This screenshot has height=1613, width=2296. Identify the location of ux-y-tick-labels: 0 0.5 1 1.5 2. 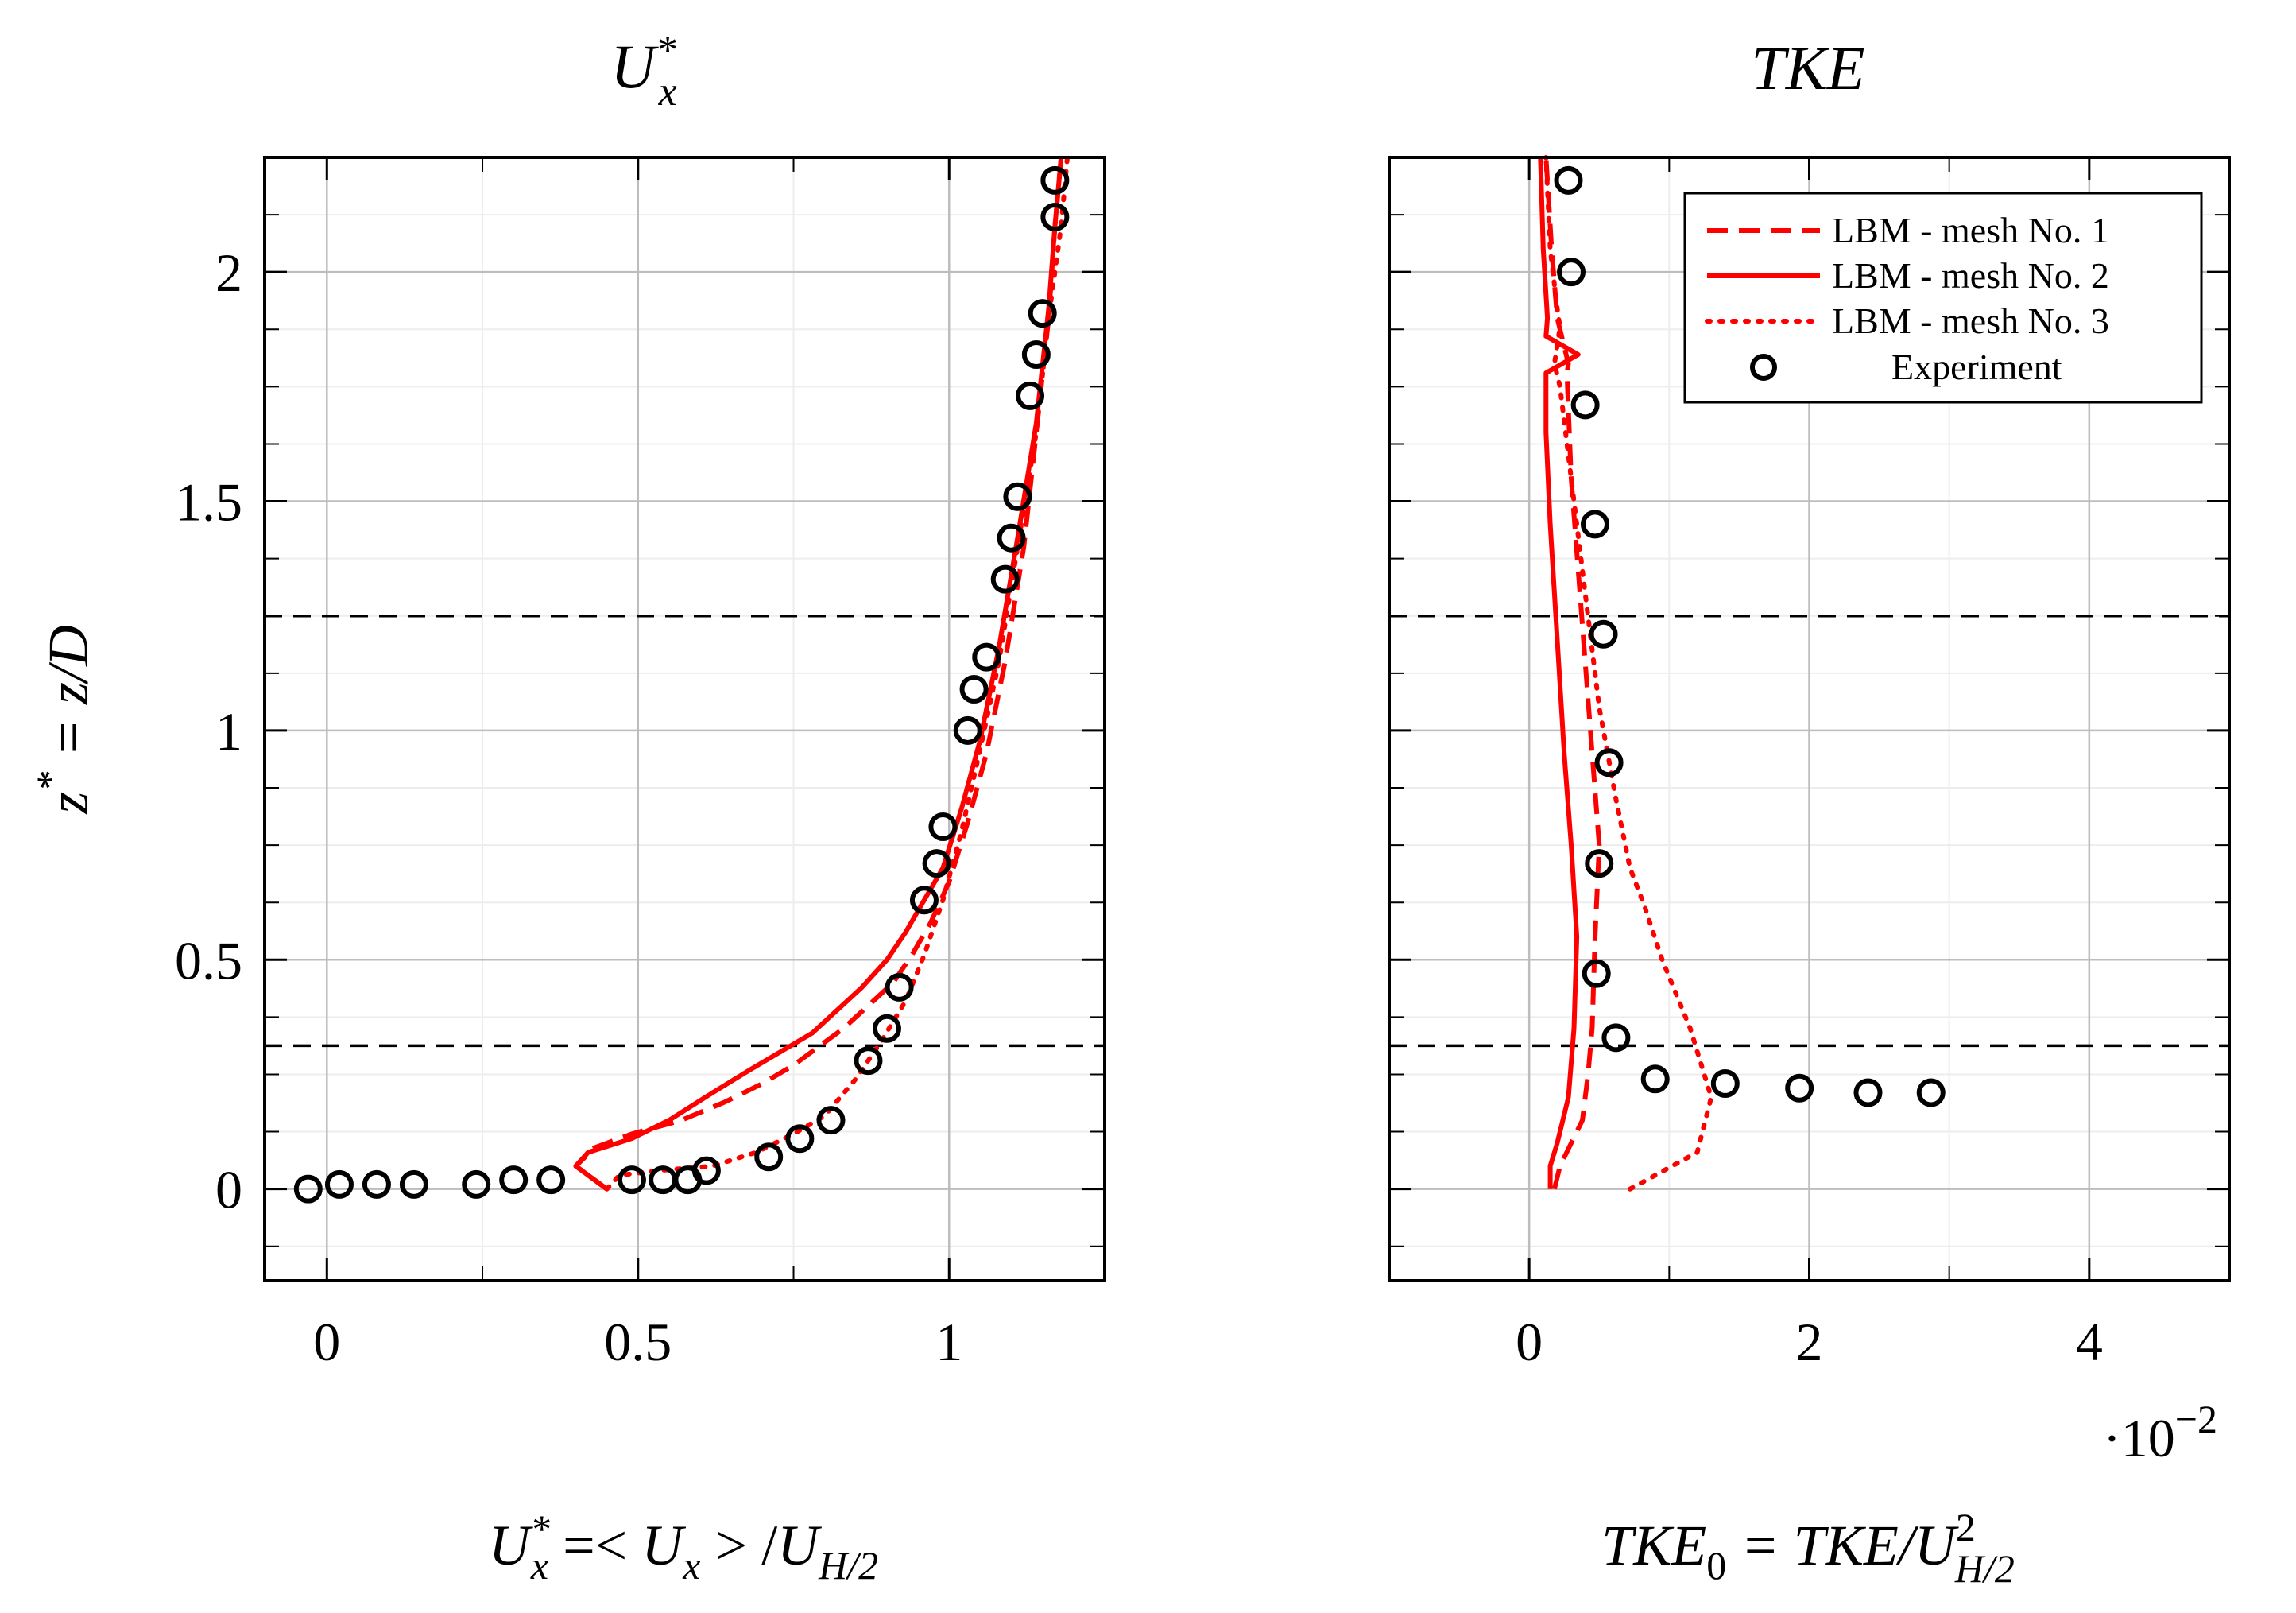
(209, 730).